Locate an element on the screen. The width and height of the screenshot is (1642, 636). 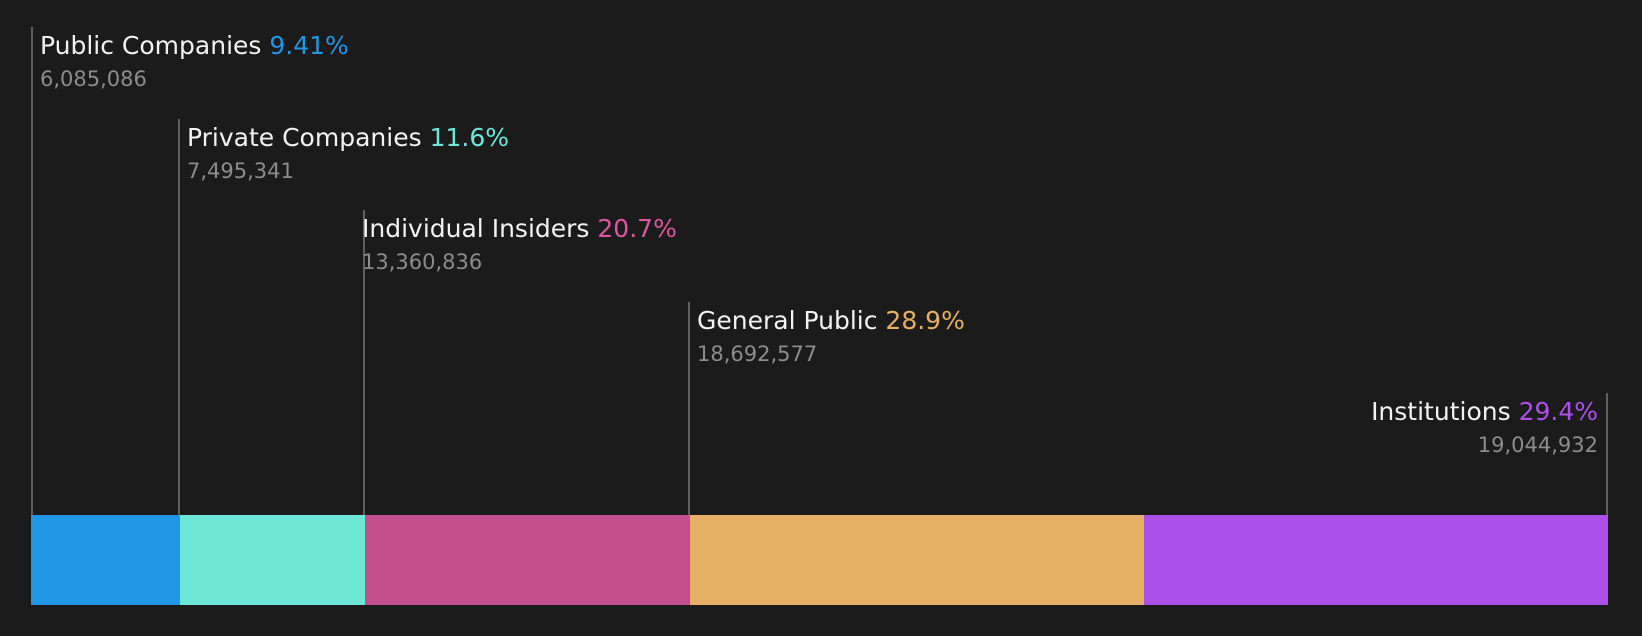
callout-individual-insiders: Individual Insiders 20.7% 13,360,836 is located at coordinates (519, 244).